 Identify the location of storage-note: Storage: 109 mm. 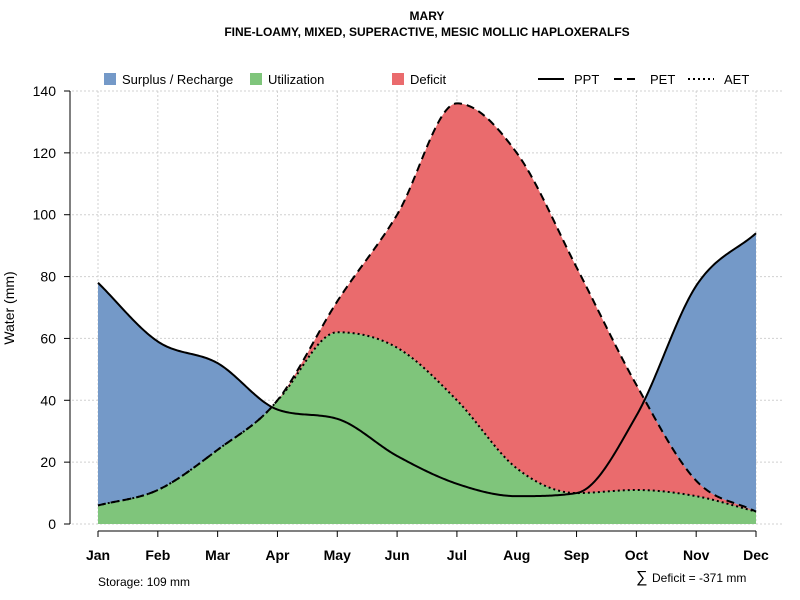
(144, 582).